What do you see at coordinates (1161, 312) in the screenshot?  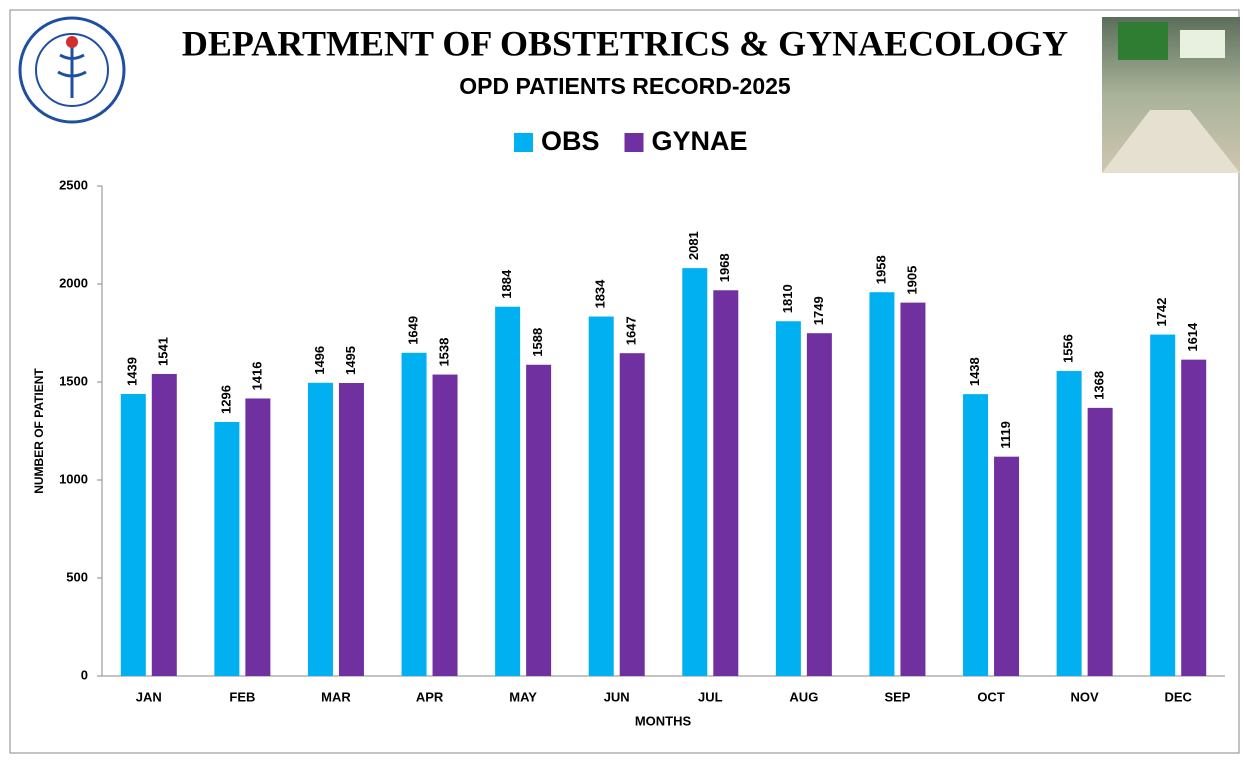 I see `data-label: 1742` at bounding box center [1161, 312].